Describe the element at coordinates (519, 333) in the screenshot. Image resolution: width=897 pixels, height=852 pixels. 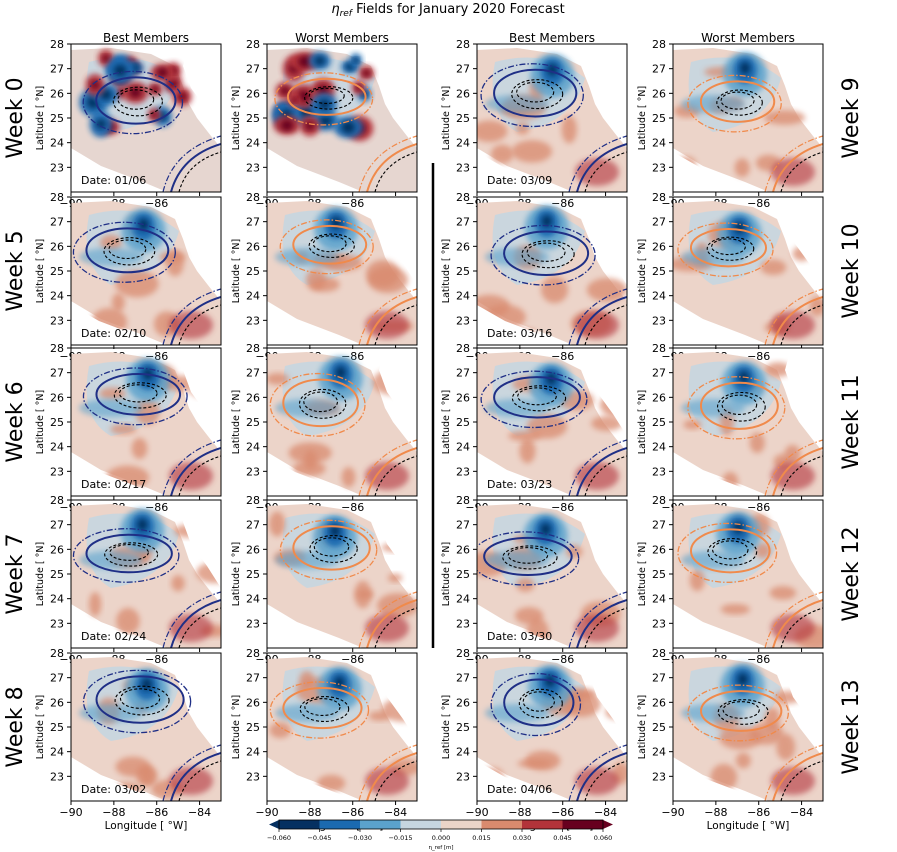
I see `date-label: Date: 03/16` at that location.